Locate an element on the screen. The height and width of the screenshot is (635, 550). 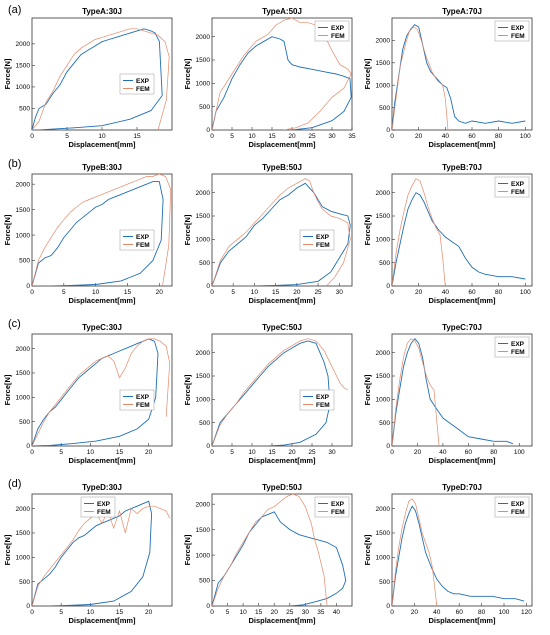
chart-title: TypeC:70J is located at coordinates (462, 327).